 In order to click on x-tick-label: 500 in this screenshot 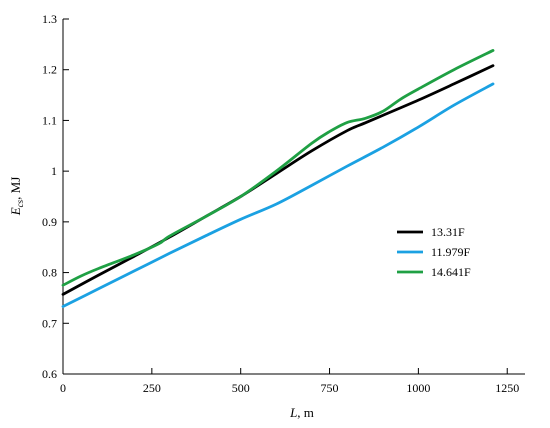, I will do `click(241, 388)`.